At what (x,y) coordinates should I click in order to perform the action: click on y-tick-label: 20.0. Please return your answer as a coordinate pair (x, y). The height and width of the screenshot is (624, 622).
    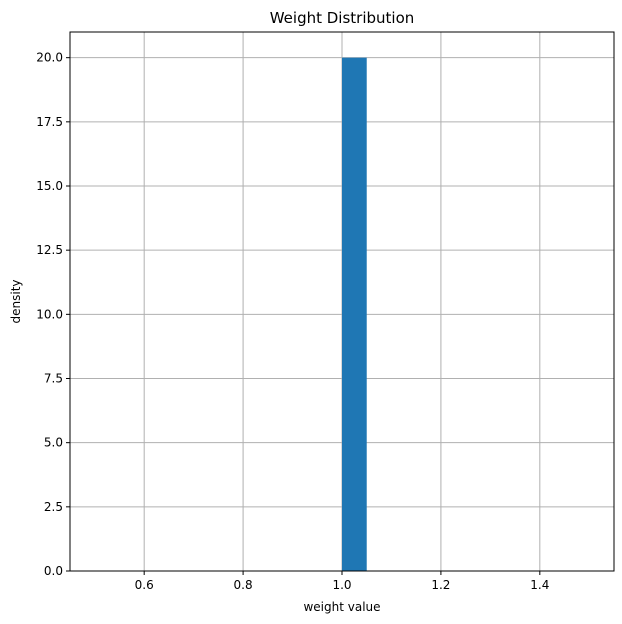
    Looking at the image, I should click on (49, 58).